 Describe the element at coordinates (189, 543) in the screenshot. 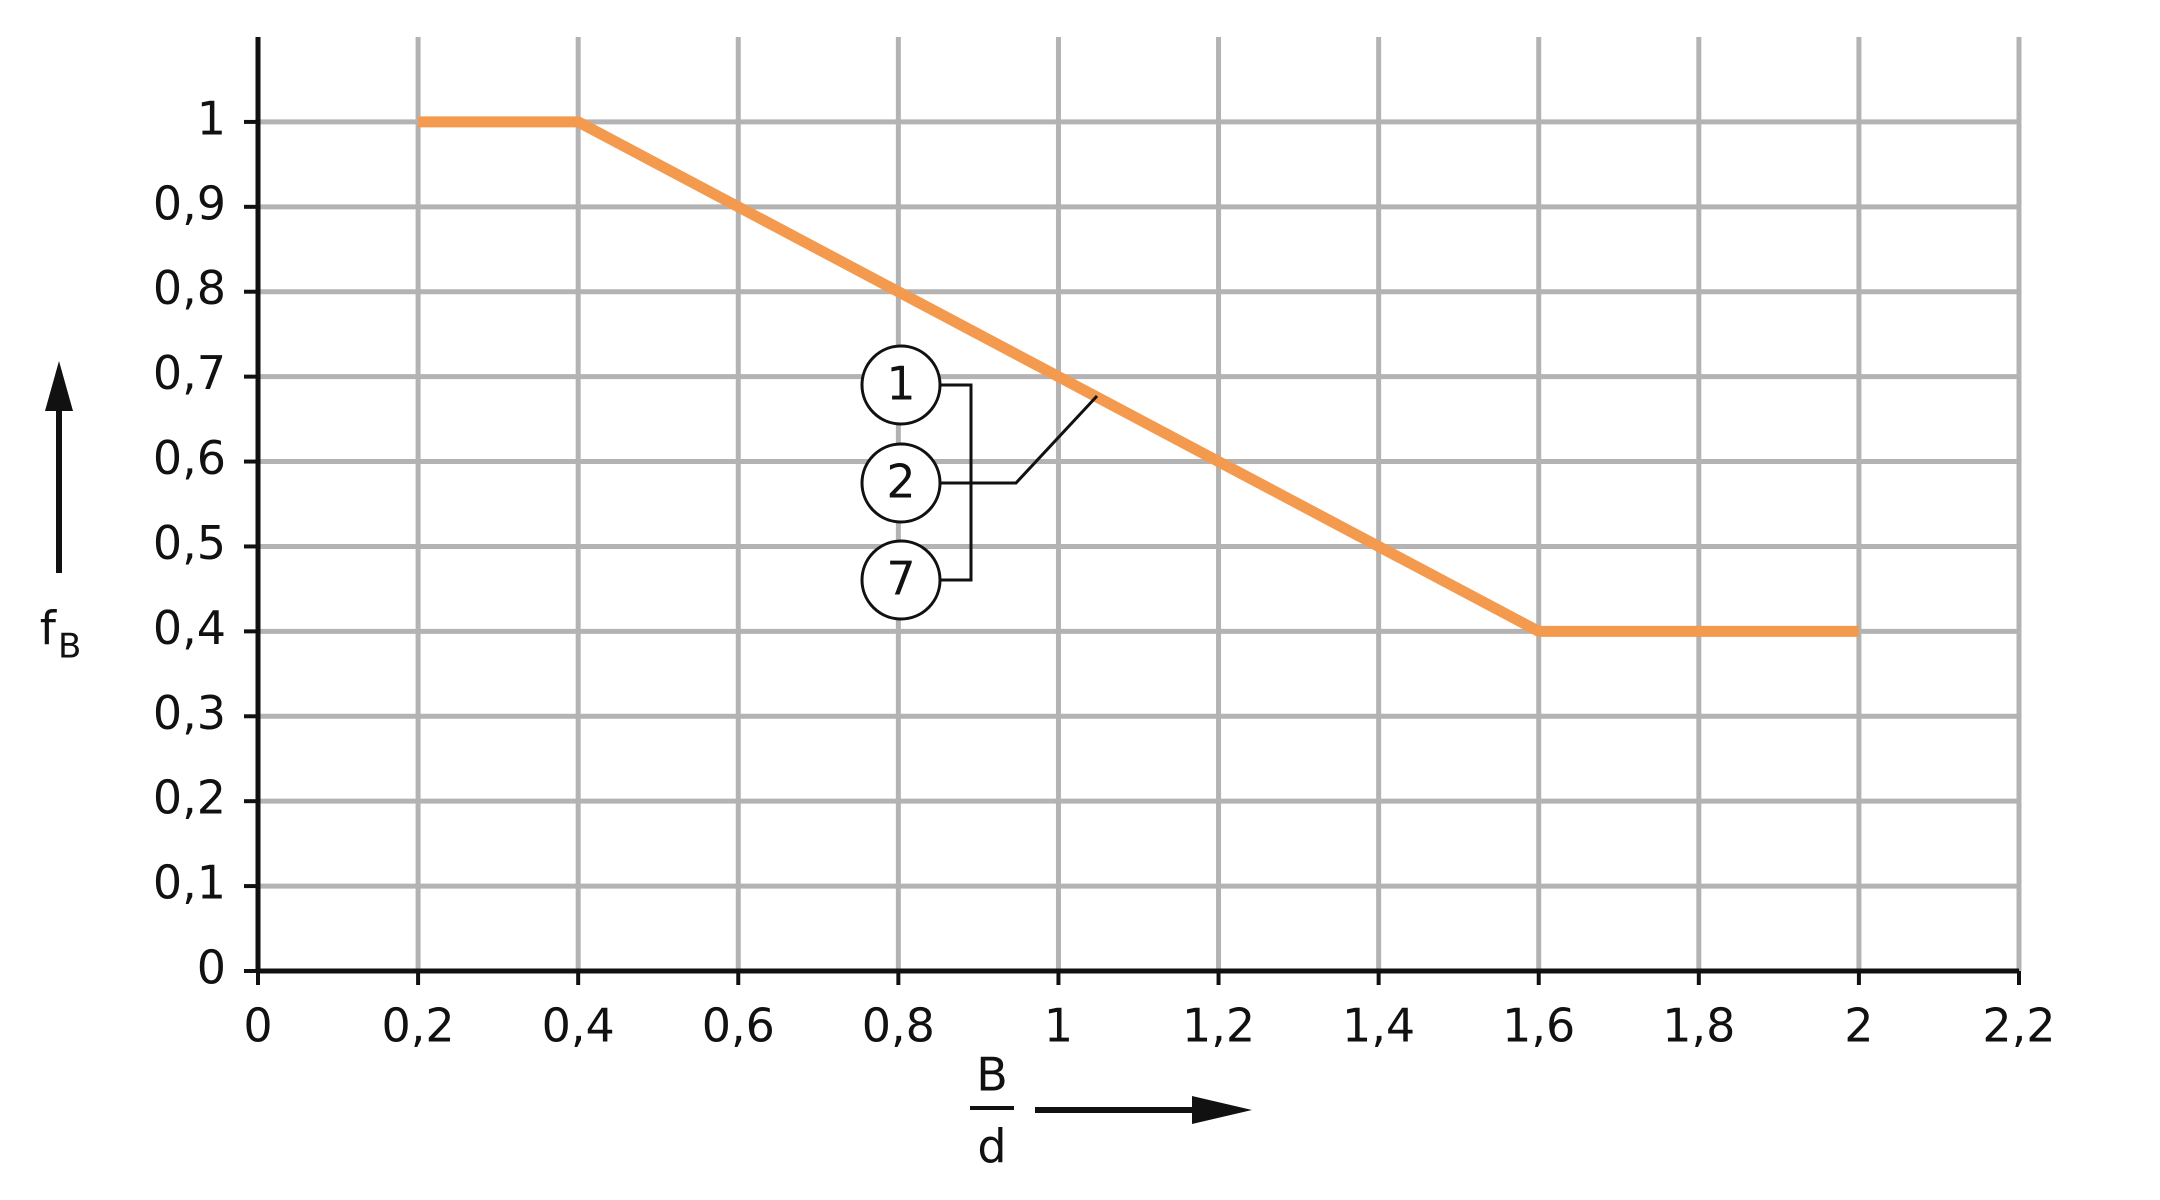

I see `y-tick-label: 0,5` at that location.